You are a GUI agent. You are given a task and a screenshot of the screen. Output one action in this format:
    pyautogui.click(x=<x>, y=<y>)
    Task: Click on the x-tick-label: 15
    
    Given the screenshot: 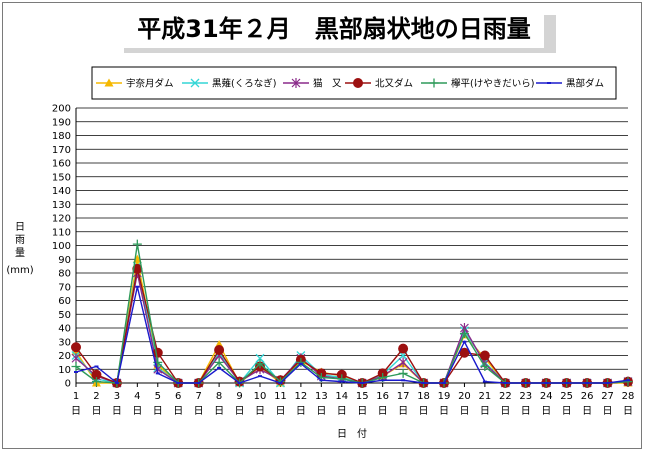 What is the action you would take?
    pyautogui.click(x=362, y=396)
    